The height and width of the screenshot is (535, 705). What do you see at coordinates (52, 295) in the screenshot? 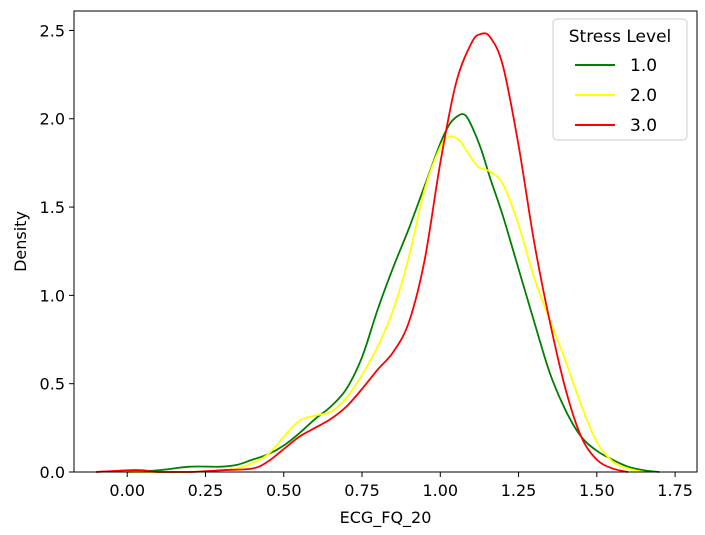
I see `y-tick-label: 1.0` at bounding box center [52, 295].